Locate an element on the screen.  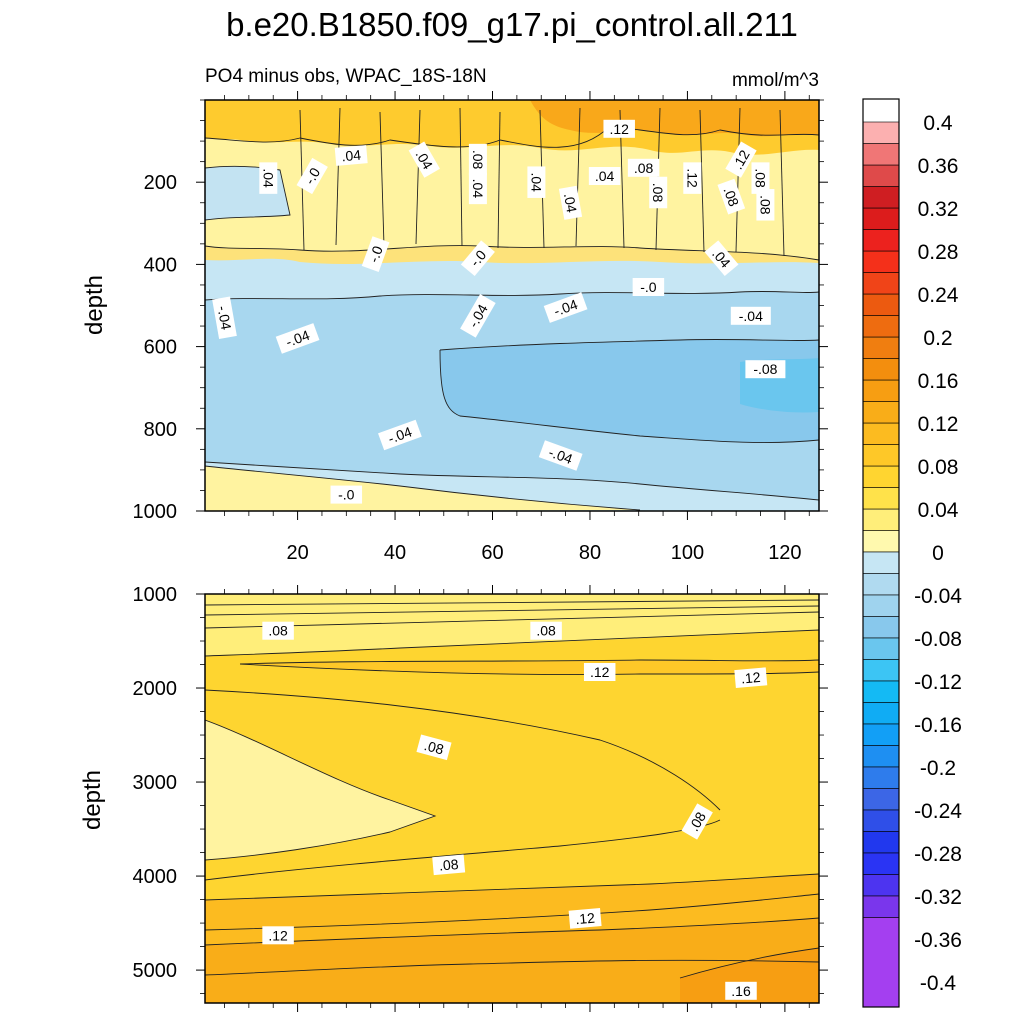
upper-fill-pos-strong is located at coordinates (674, 118).